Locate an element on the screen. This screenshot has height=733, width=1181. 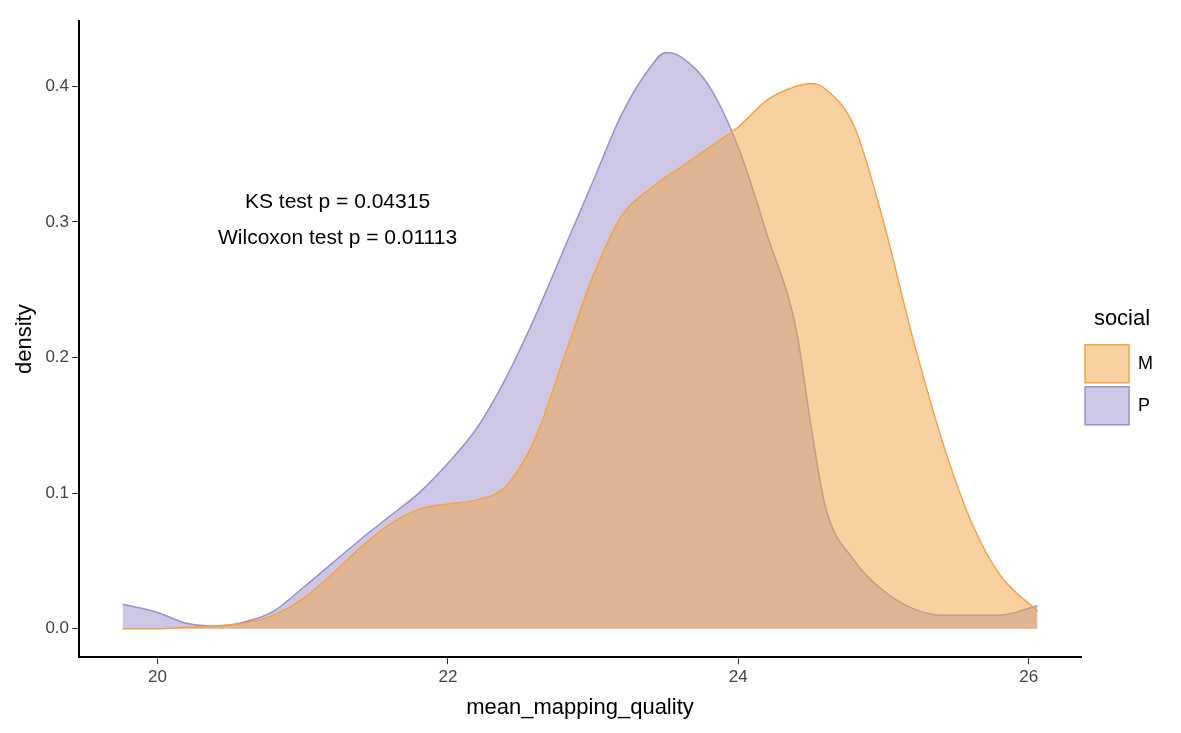
legend-title: social is located at coordinates (1122, 318).